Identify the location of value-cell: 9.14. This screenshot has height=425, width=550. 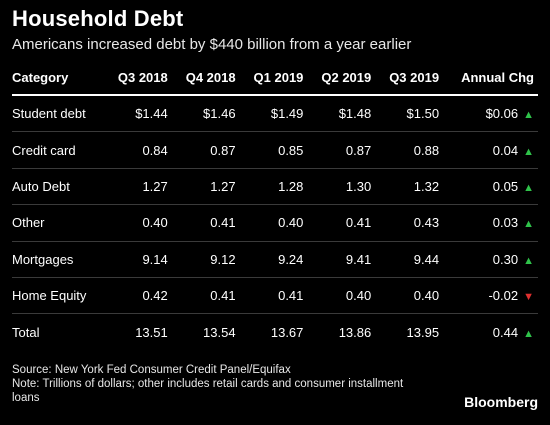
(137, 259).